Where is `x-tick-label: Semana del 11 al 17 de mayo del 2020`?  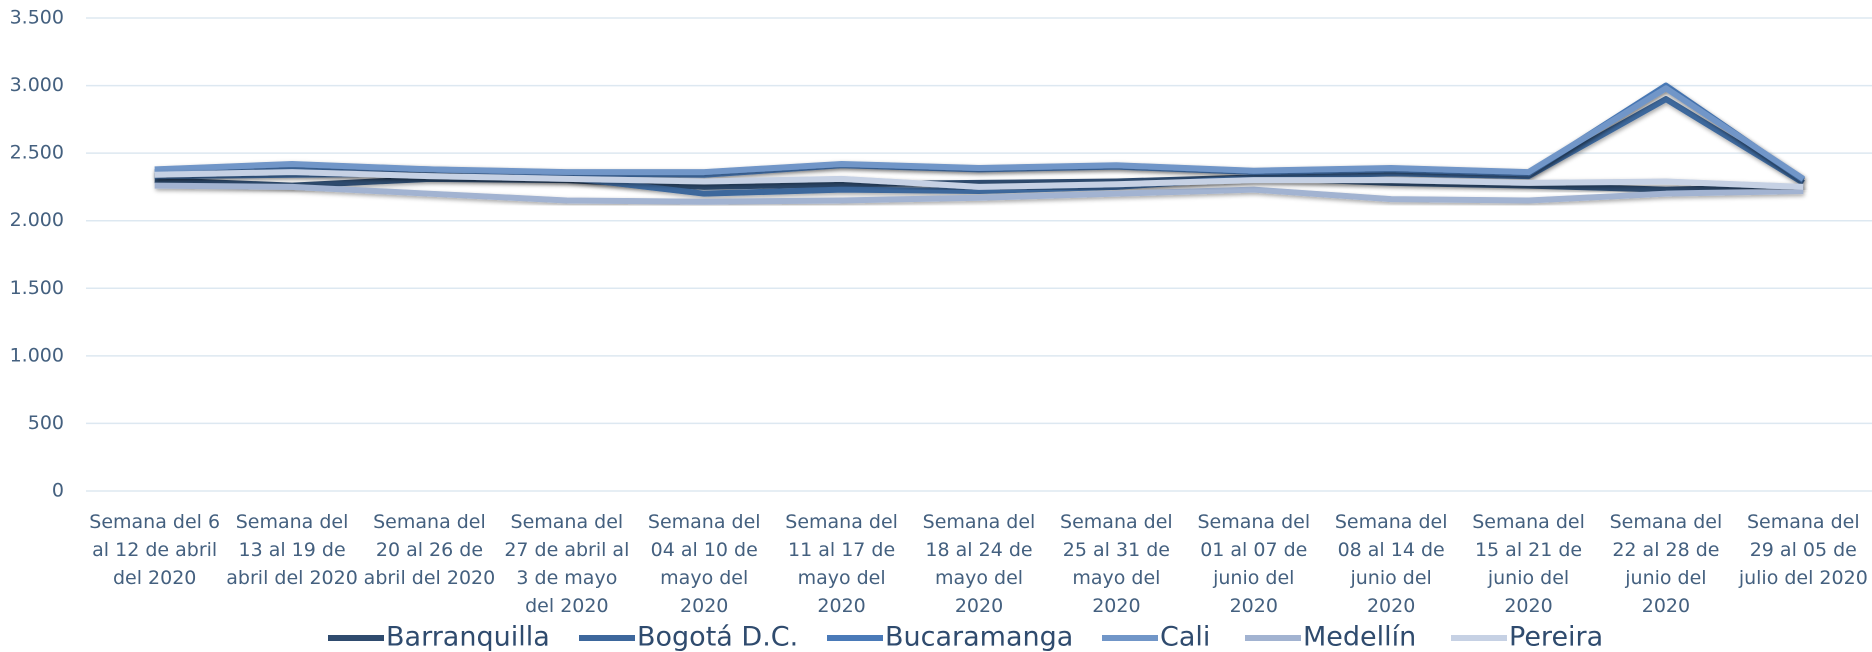
x-tick-label: Semana del 11 al 17 de mayo del 2020 is located at coordinates (841, 564).